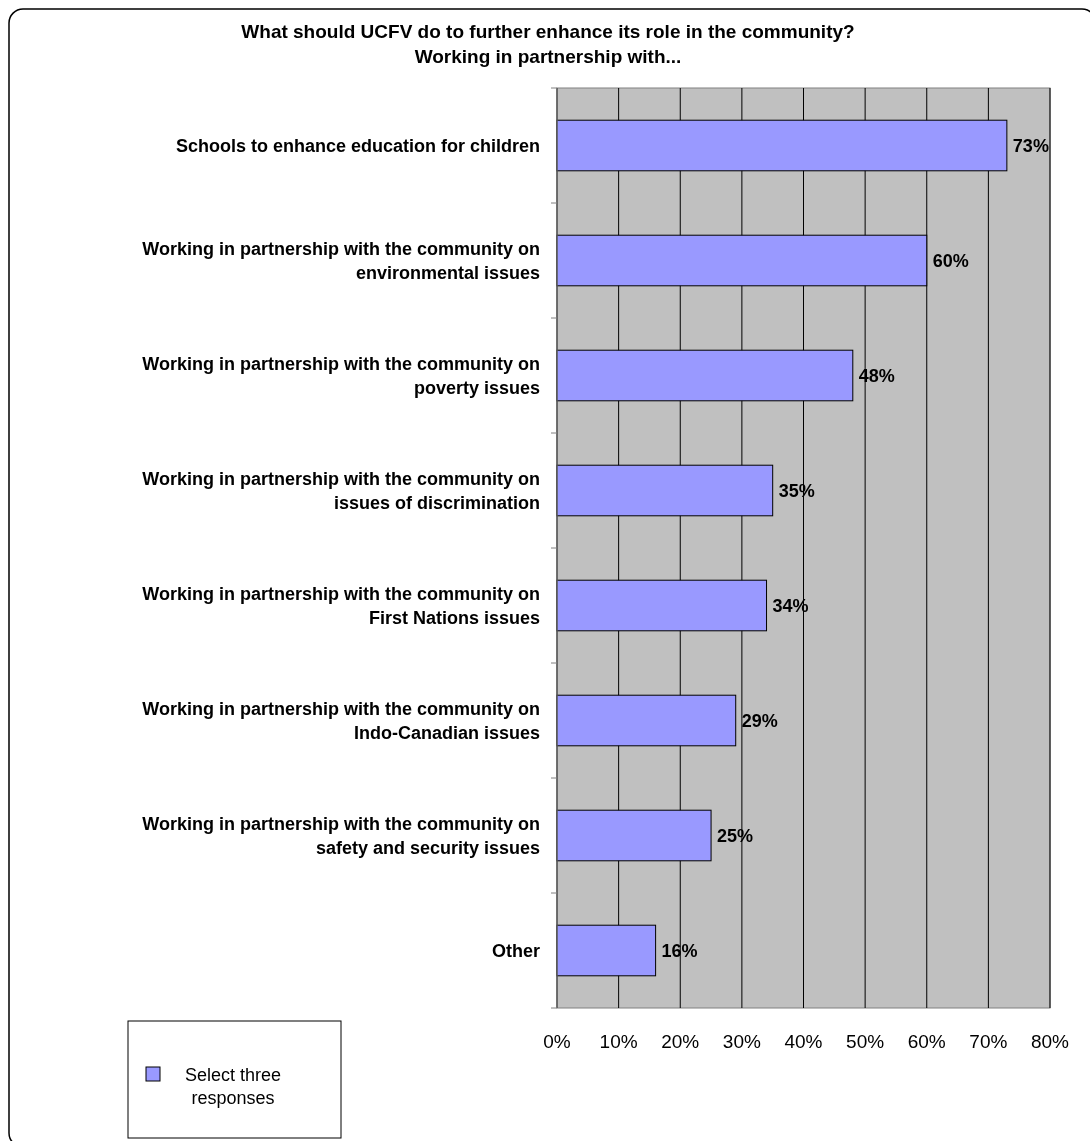 The height and width of the screenshot is (1141, 1090). I want to click on x-tick-label: 30%, so click(741, 1041).